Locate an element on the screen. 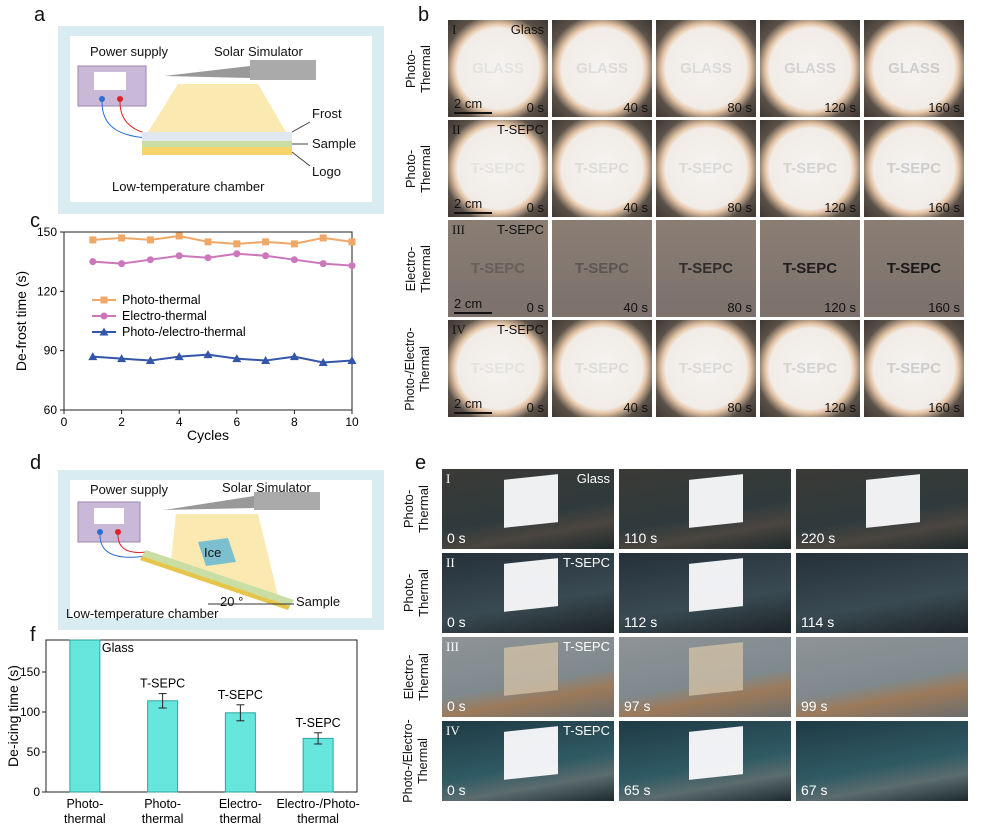 The image size is (988, 832). bar-label: Glass is located at coordinates (118, 648).